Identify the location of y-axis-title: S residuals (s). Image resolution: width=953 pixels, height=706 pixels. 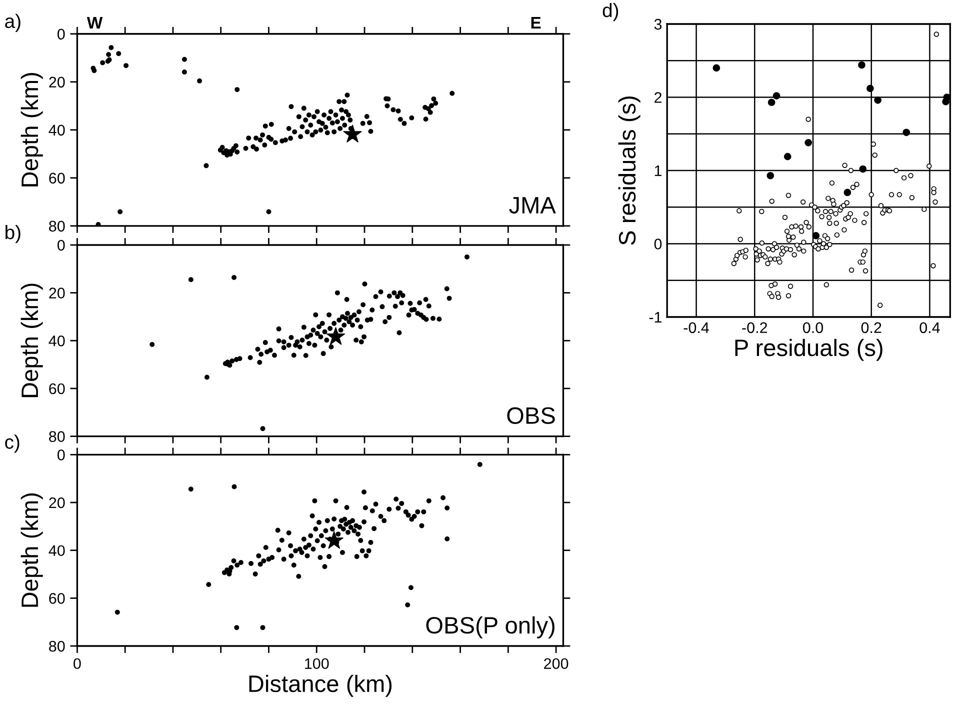
(629, 170).